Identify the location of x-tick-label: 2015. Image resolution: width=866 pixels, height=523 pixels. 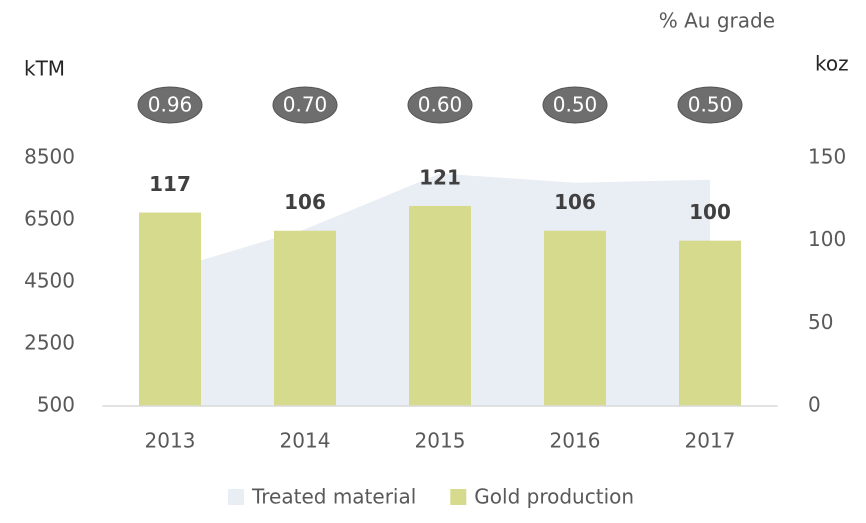
(440, 441).